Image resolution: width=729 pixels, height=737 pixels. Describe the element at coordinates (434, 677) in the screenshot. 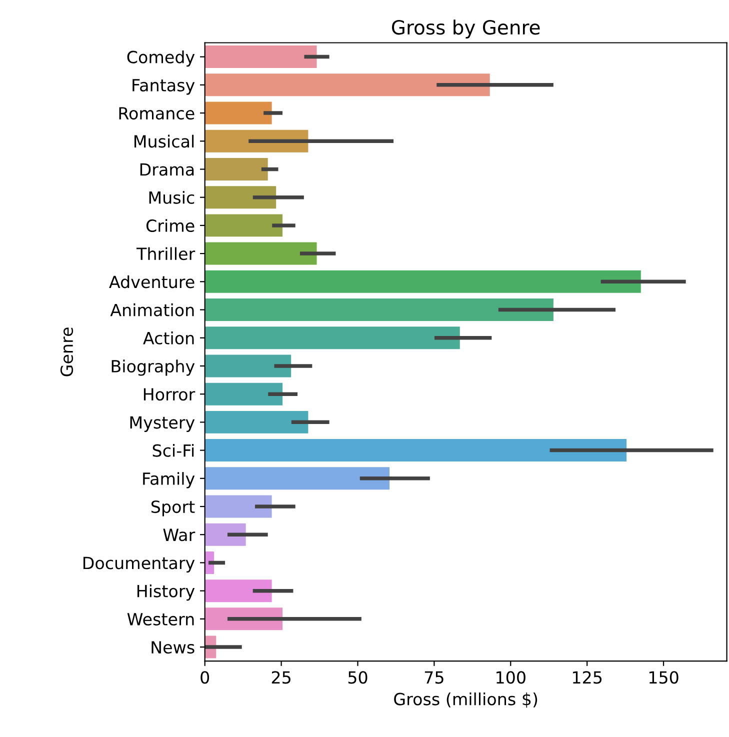

I see `x-tick-label: 75` at that location.